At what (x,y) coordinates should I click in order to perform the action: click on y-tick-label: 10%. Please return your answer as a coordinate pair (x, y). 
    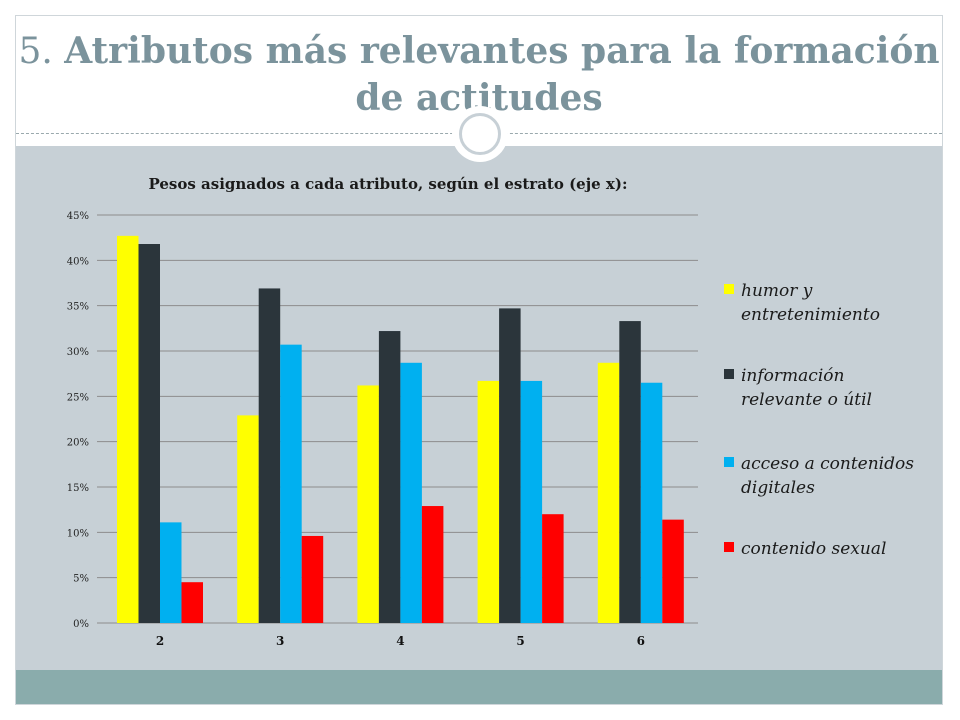
    Looking at the image, I should click on (78, 533).